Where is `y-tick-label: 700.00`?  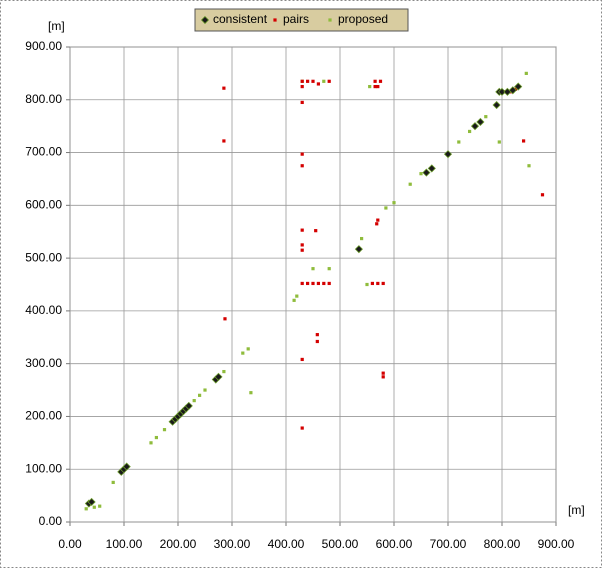
y-tick-label: 700.00 is located at coordinates (43, 152).